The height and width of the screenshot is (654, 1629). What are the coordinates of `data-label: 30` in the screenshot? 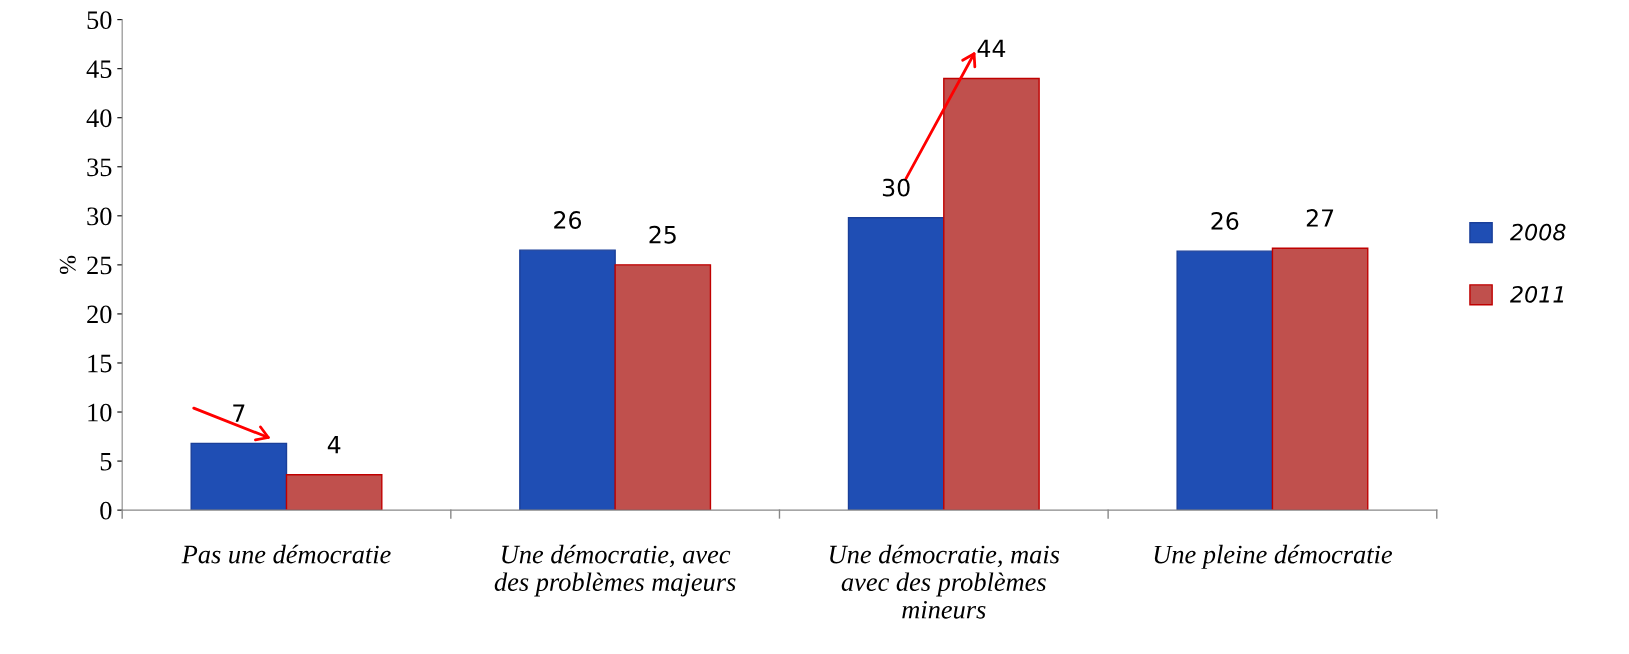 It's located at (896, 187).